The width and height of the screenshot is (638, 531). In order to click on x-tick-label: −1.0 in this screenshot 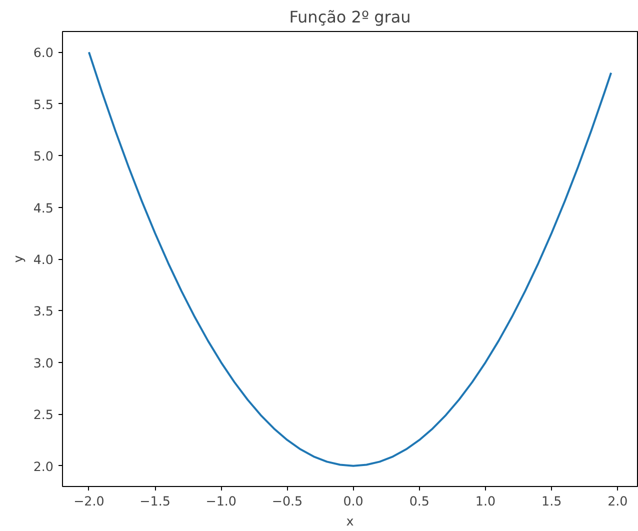, I will do `click(221, 501)`.